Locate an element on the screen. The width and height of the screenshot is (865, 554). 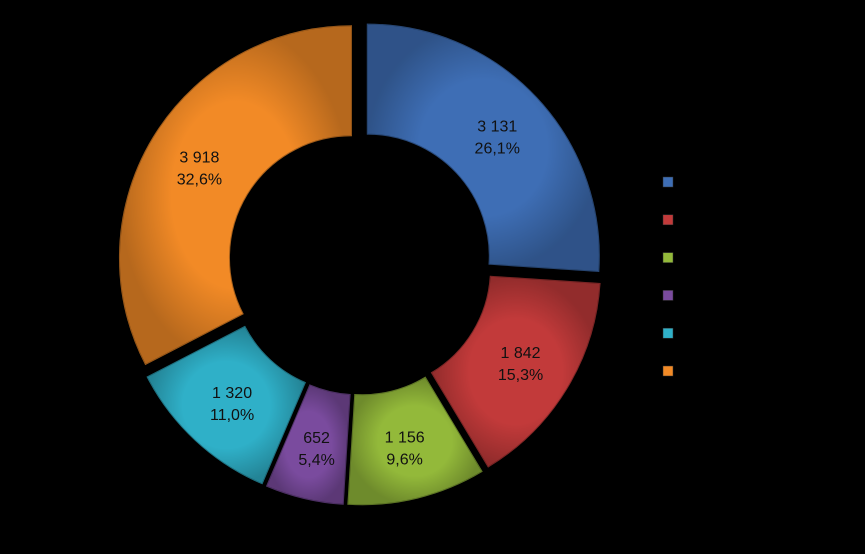
value-label-6: 3 918 is located at coordinates (199, 157).